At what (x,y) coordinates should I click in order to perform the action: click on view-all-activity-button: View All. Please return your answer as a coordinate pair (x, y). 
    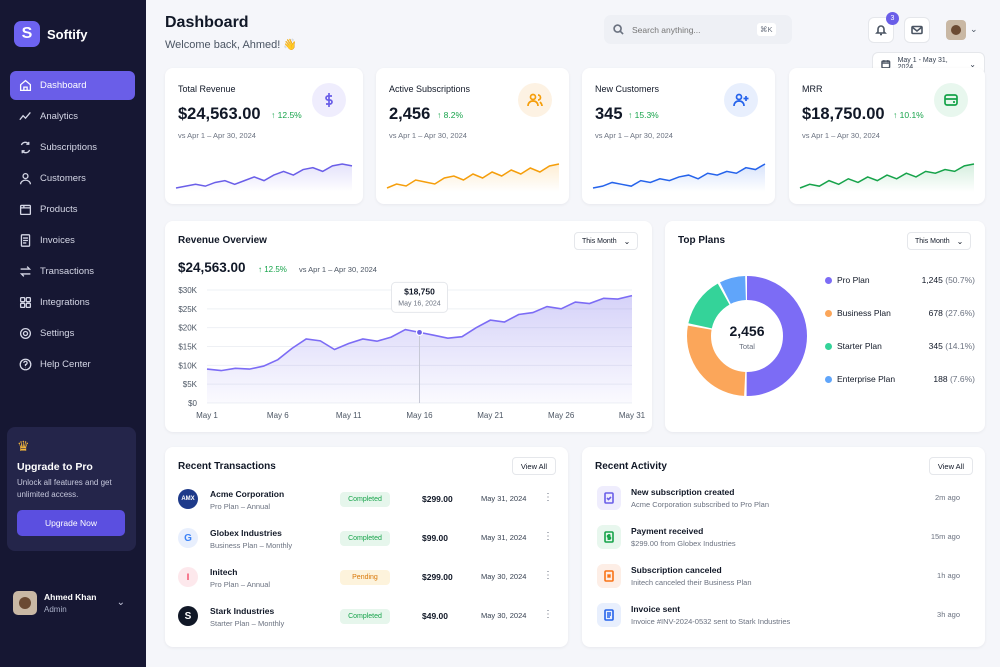
    Looking at the image, I should click on (950, 466).